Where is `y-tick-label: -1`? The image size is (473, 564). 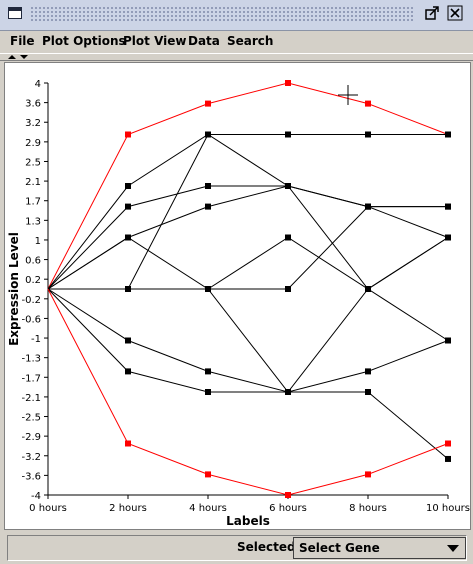 y-tick-label: -1 is located at coordinates (36, 339).